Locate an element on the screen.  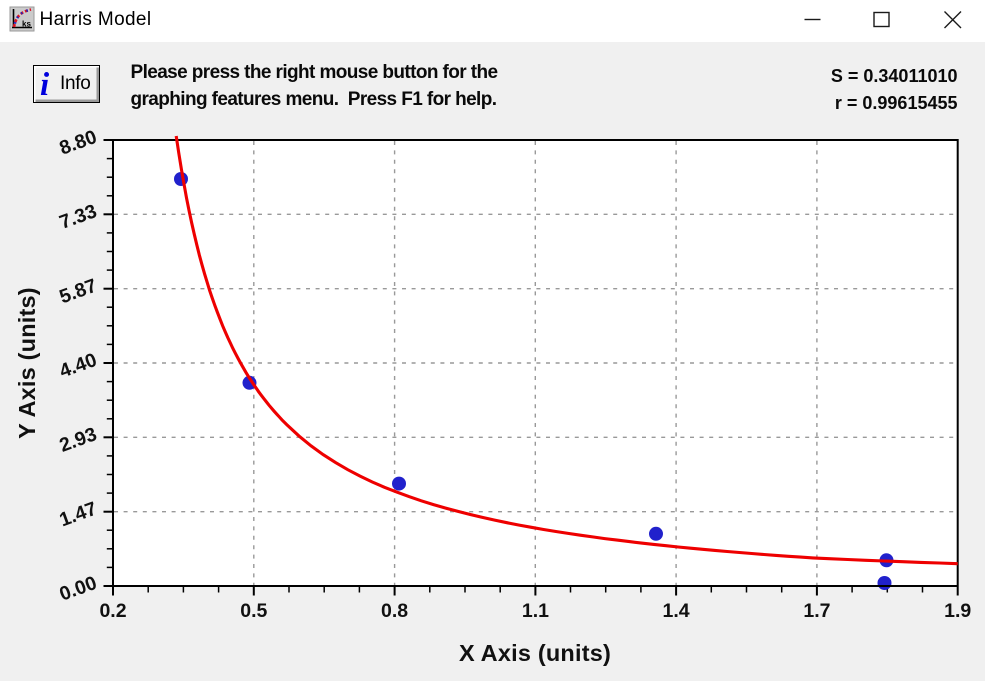
svg-text: Y Axis (units) is located at coordinates (27, 363).